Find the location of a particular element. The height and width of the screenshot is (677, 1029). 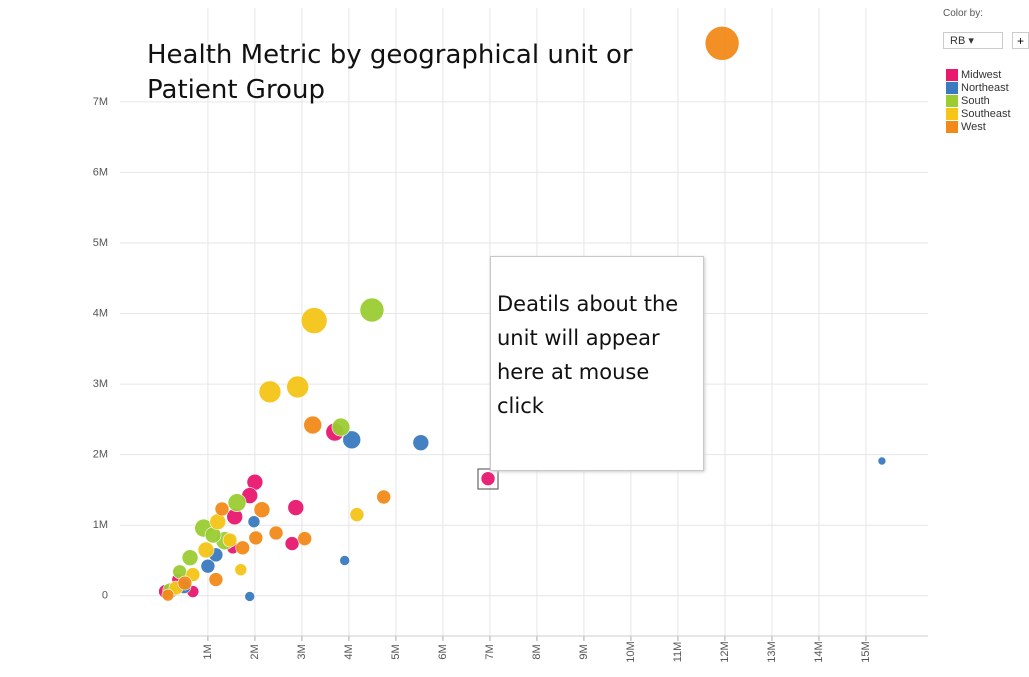

x-tick-label: 13M is located at coordinates (772, 651).